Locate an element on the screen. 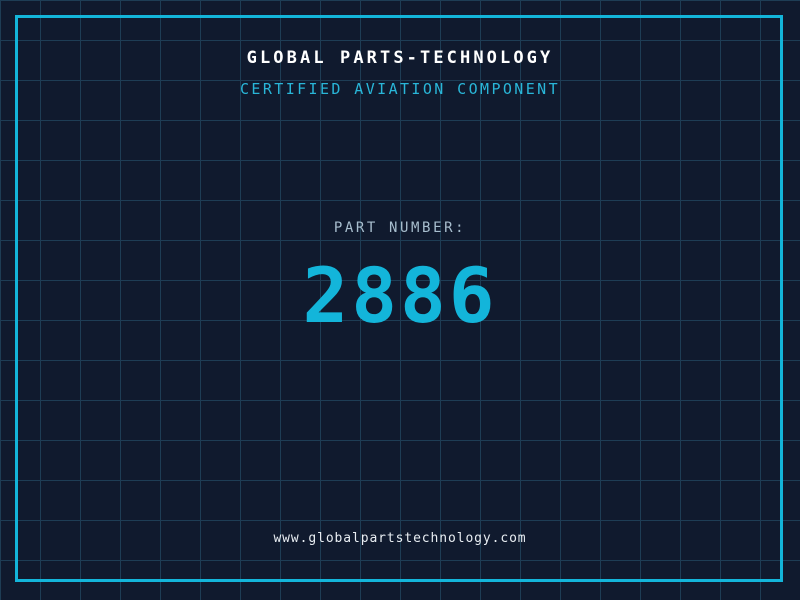 The width and height of the screenshot is (800, 600). part-number-value: 2886 is located at coordinates (400, 295).